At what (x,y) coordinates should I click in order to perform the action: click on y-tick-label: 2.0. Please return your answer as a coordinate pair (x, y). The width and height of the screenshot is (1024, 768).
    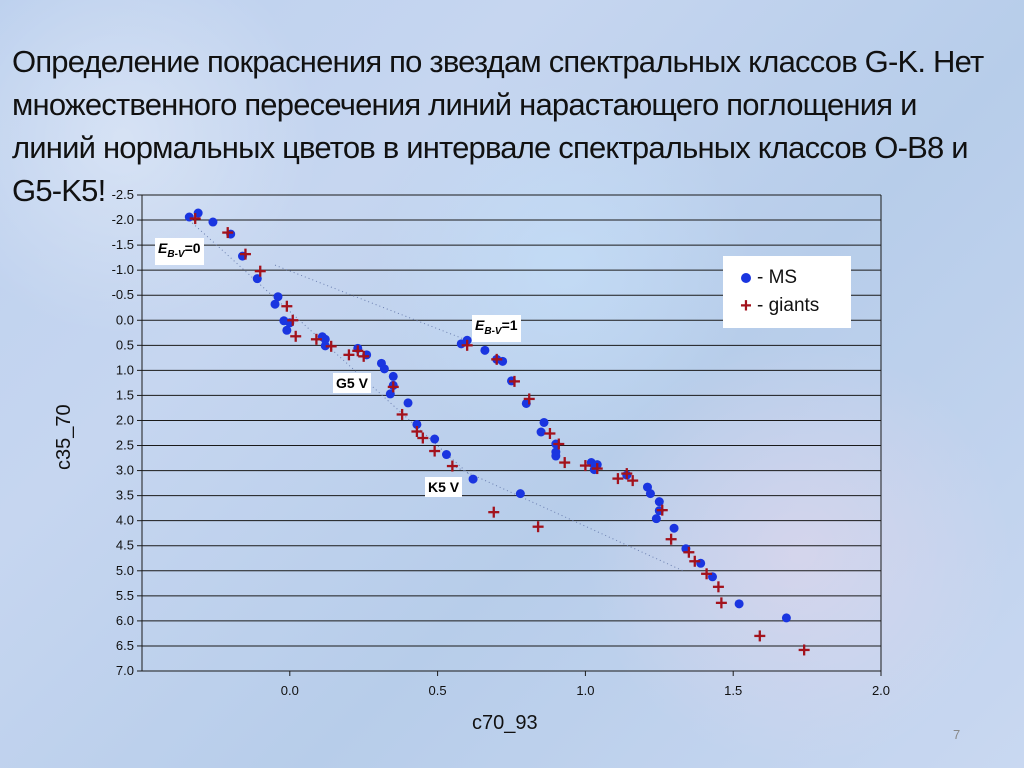
    Looking at the image, I should click on (125, 419).